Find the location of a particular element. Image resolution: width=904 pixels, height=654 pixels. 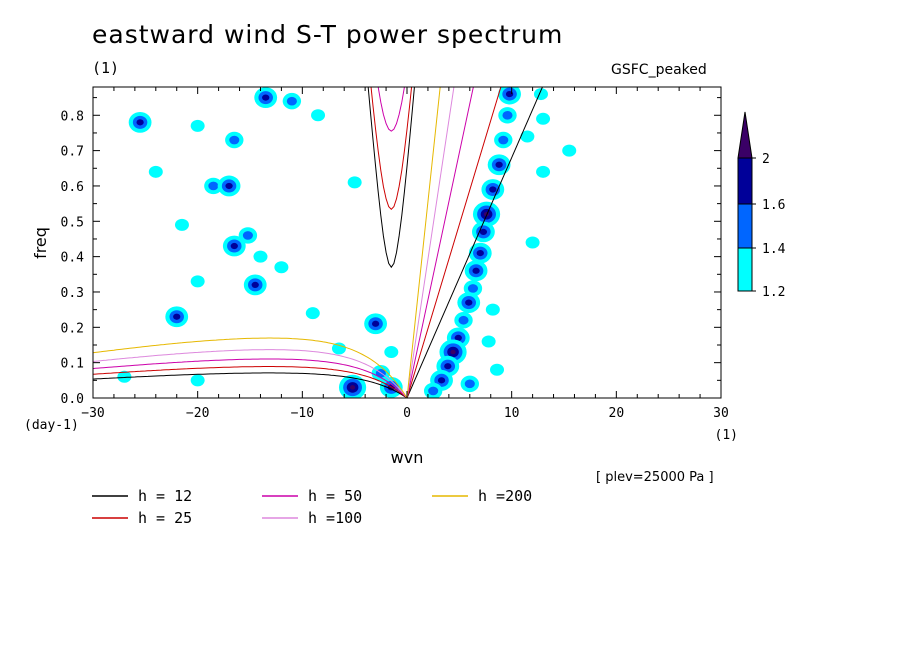

legend-entry: h =100 is located at coordinates (312, 518).